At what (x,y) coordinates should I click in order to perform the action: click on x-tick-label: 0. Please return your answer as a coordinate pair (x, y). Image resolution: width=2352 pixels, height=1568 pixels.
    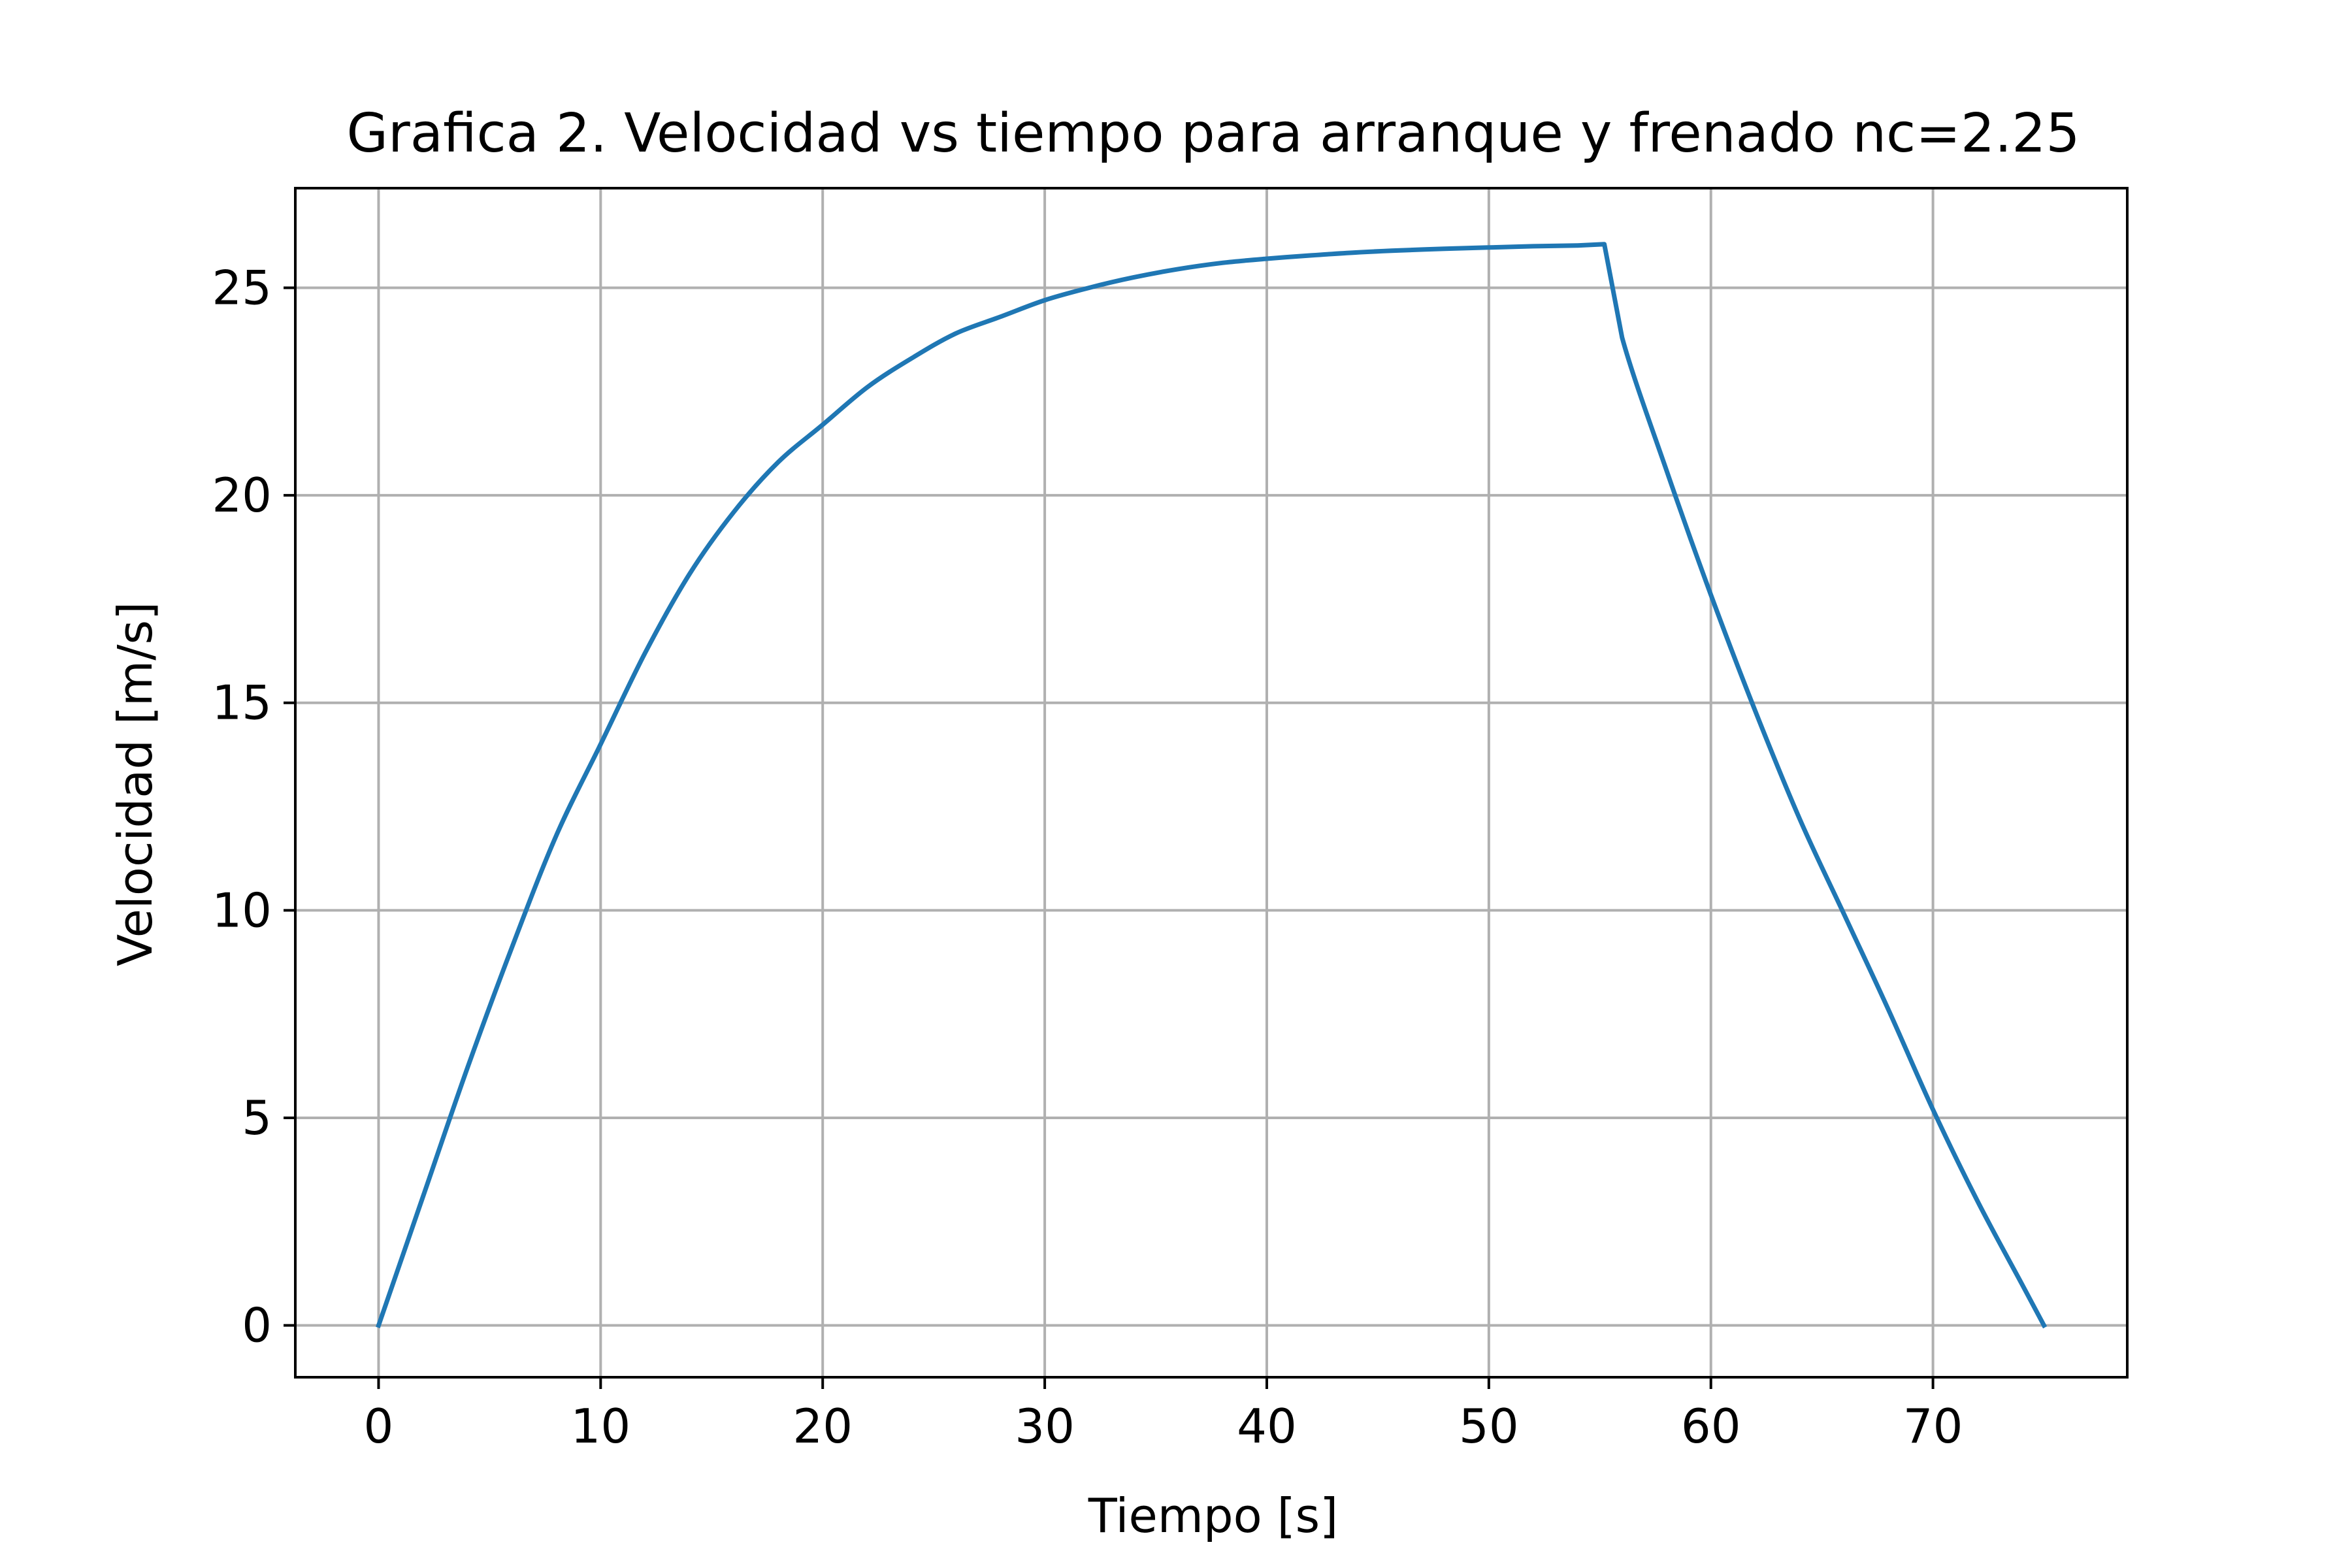
    Looking at the image, I should click on (379, 1426).